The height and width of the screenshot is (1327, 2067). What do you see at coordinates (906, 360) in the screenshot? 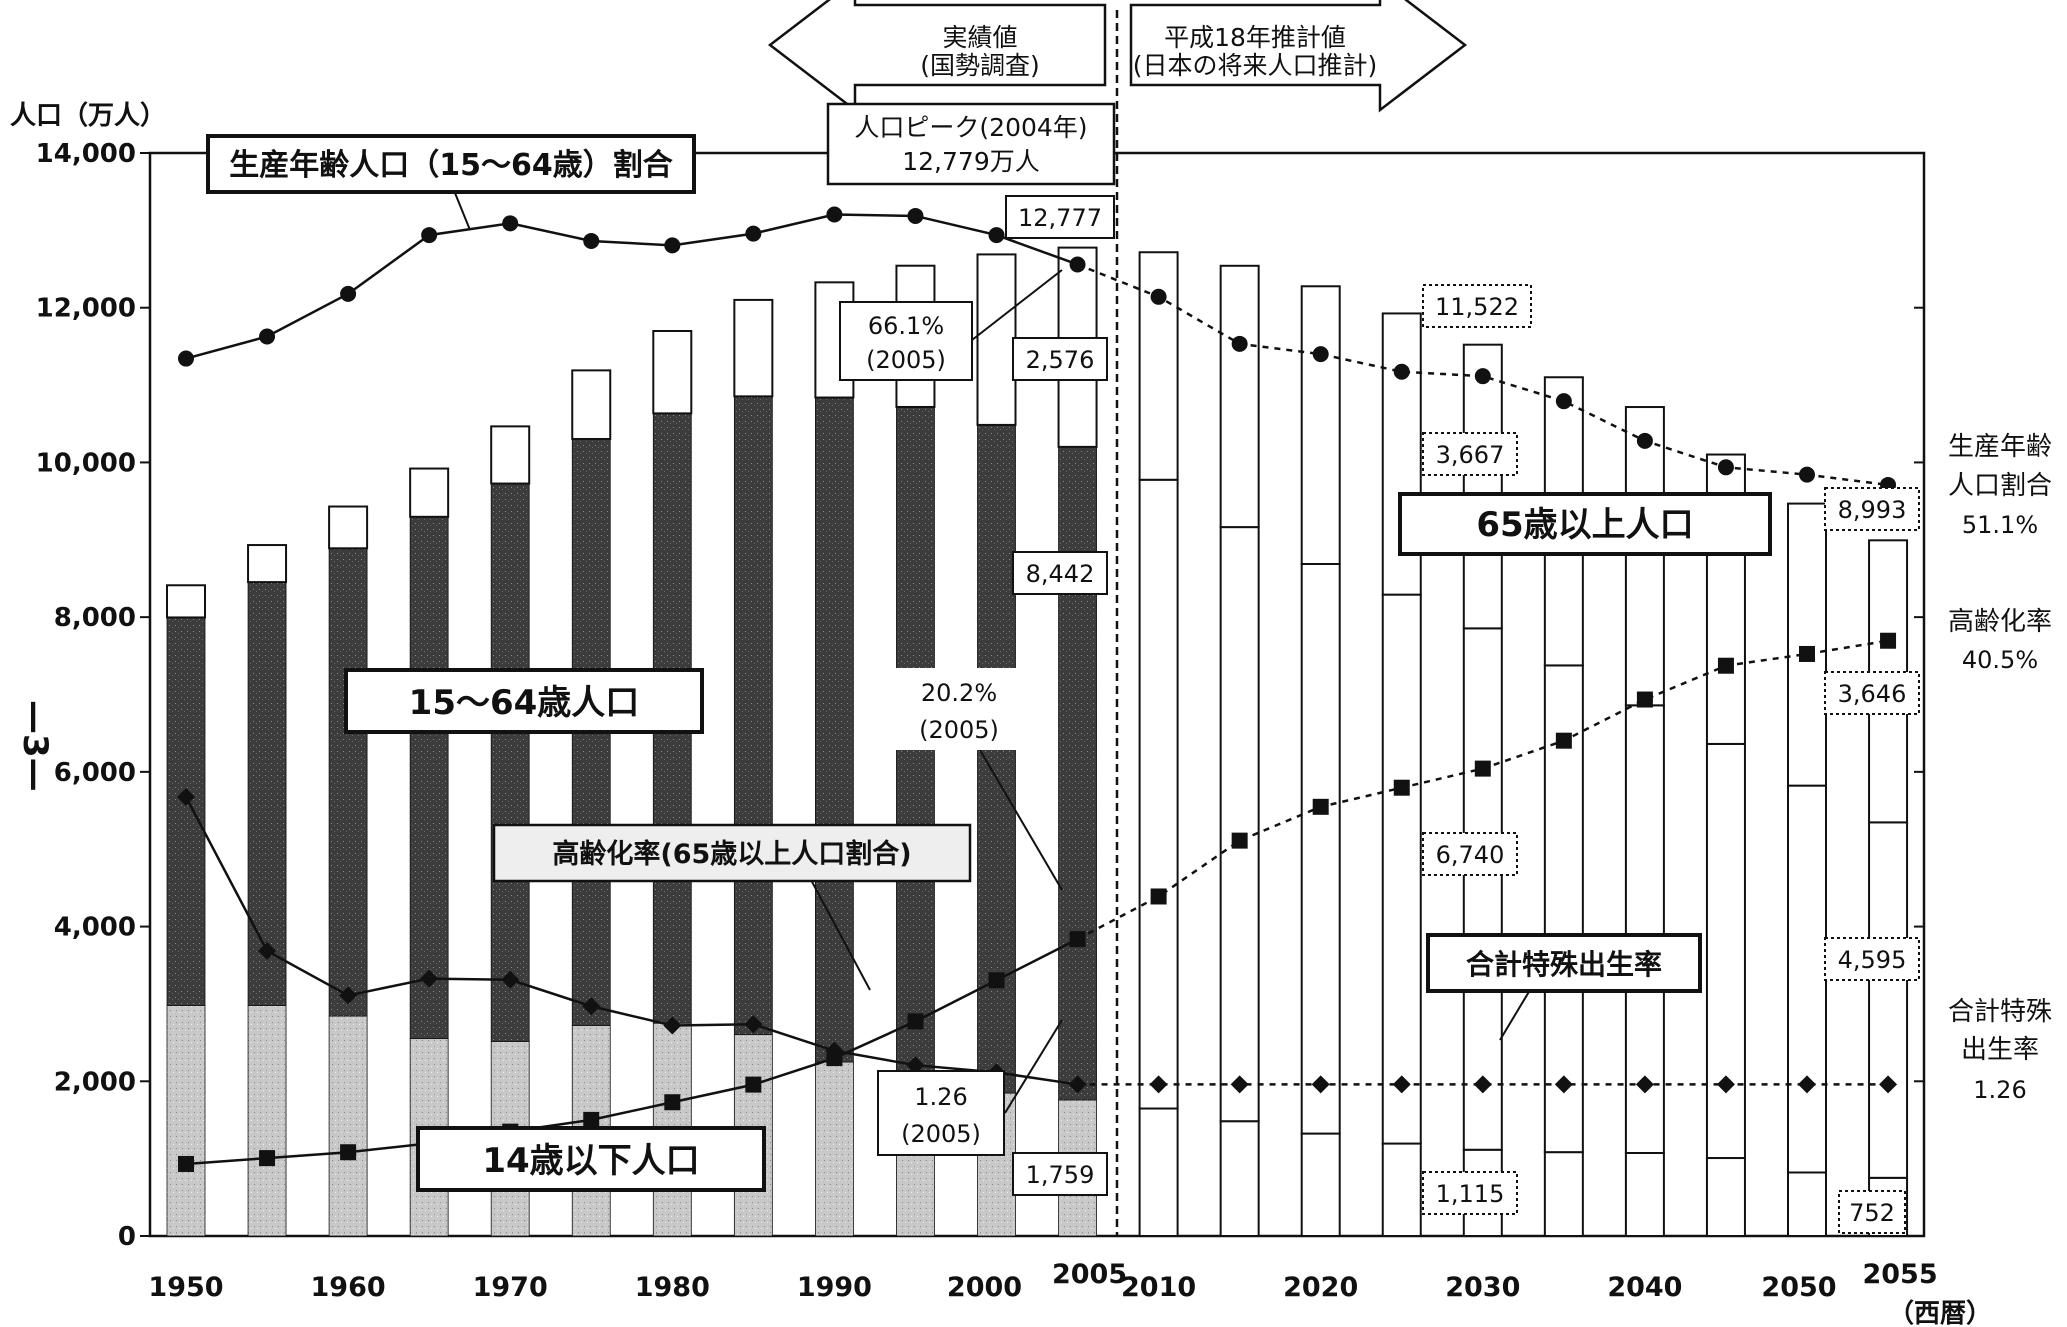
I see `ratio-2005-year: (2005)` at bounding box center [906, 360].